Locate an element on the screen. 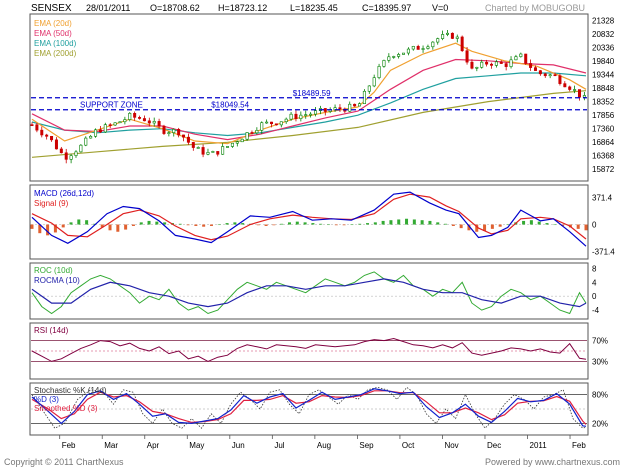  close-value: C=18395.97 is located at coordinates (386, 8).